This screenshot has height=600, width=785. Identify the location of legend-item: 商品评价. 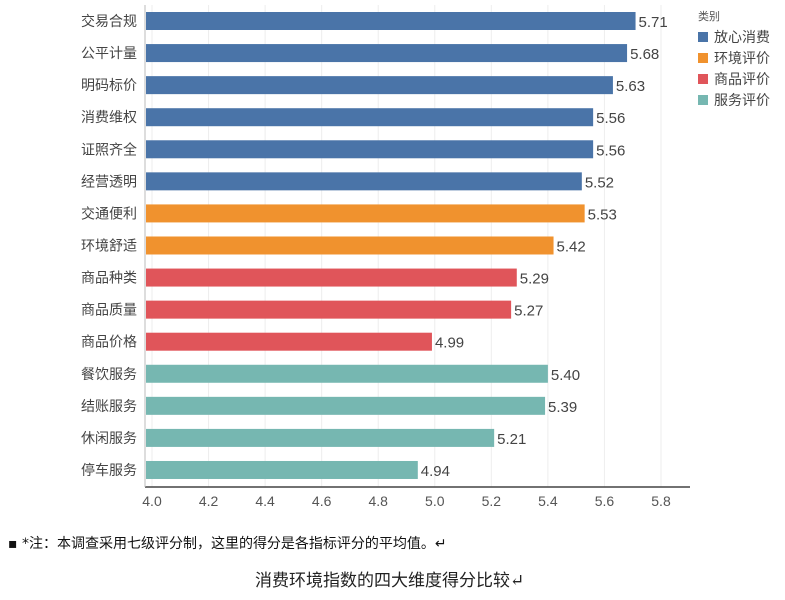
(734, 78).